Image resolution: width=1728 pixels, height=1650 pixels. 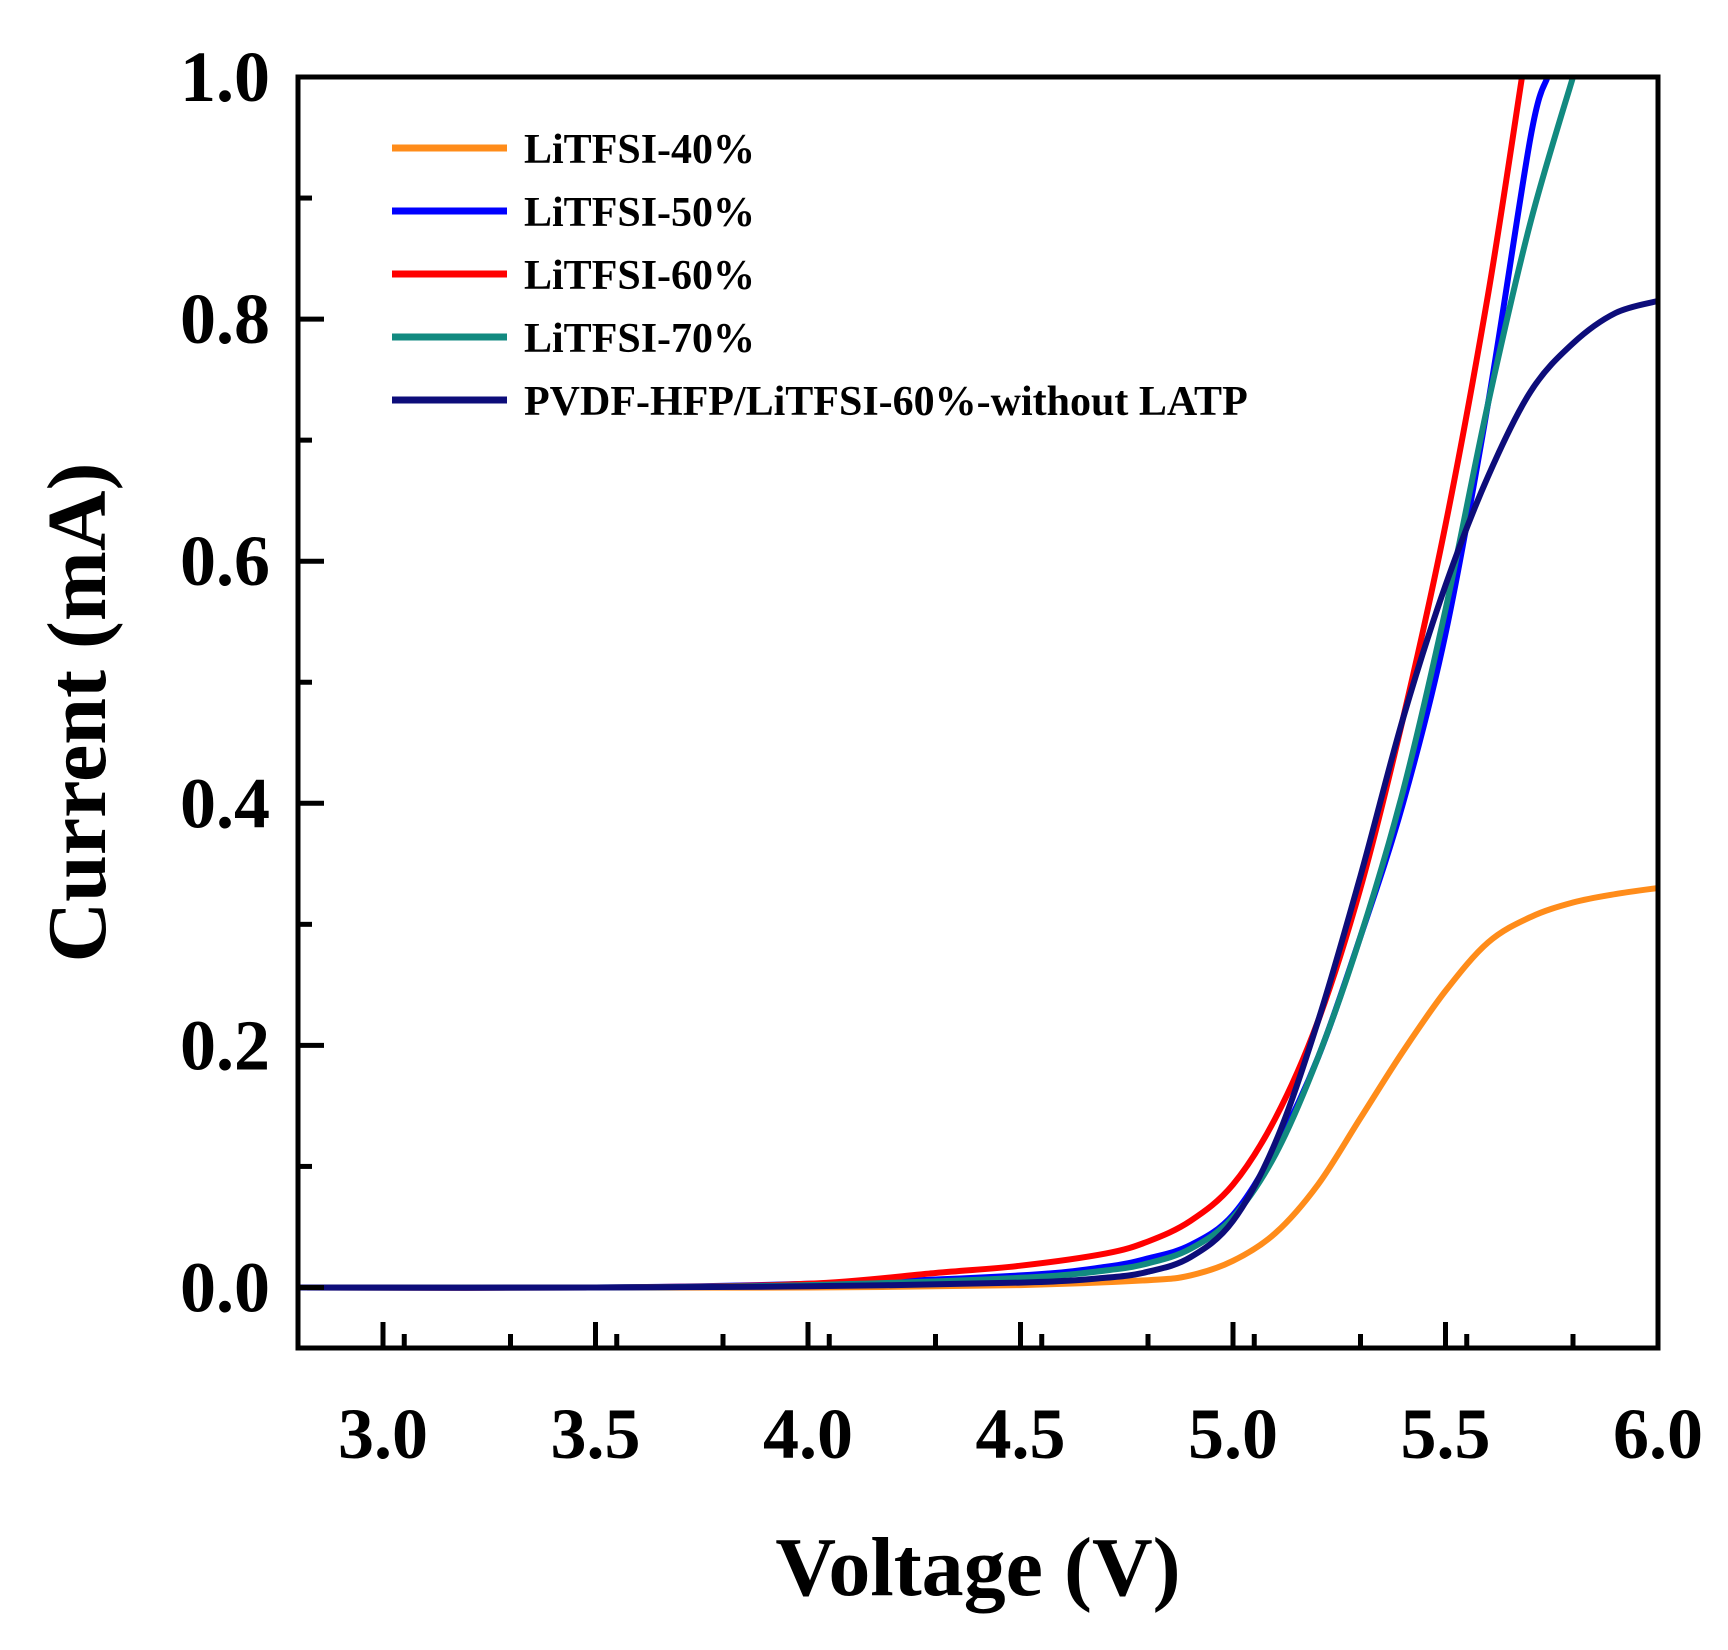 What do you see at coordinates (1446, 1434) in the screenshot?
I see `x-tick-label: 5.5` at bounding box center [1446, 1434].